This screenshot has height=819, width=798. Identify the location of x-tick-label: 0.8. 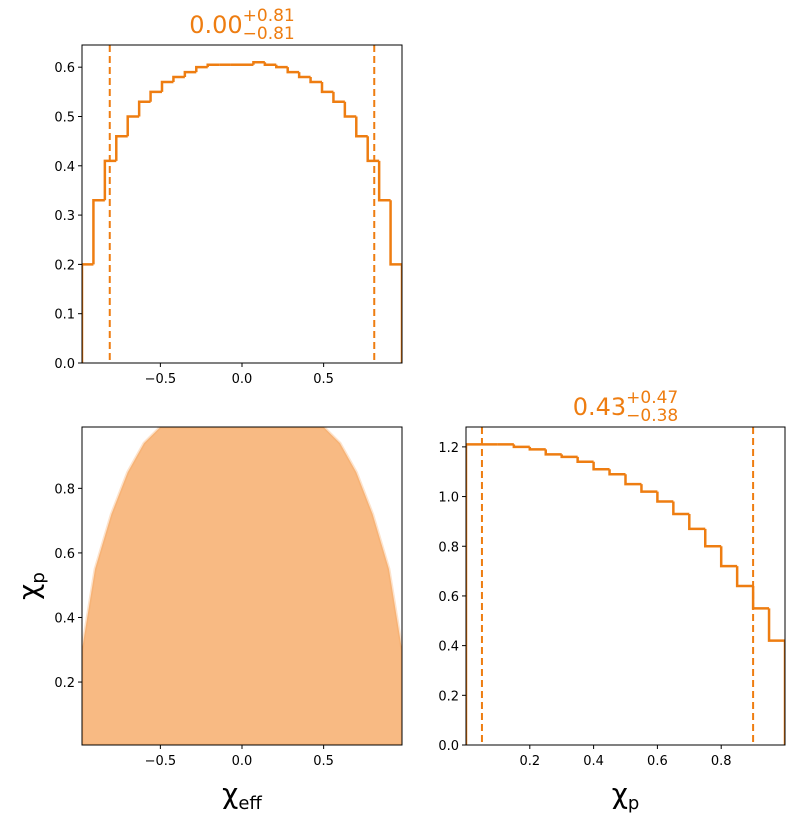
(721, 761).